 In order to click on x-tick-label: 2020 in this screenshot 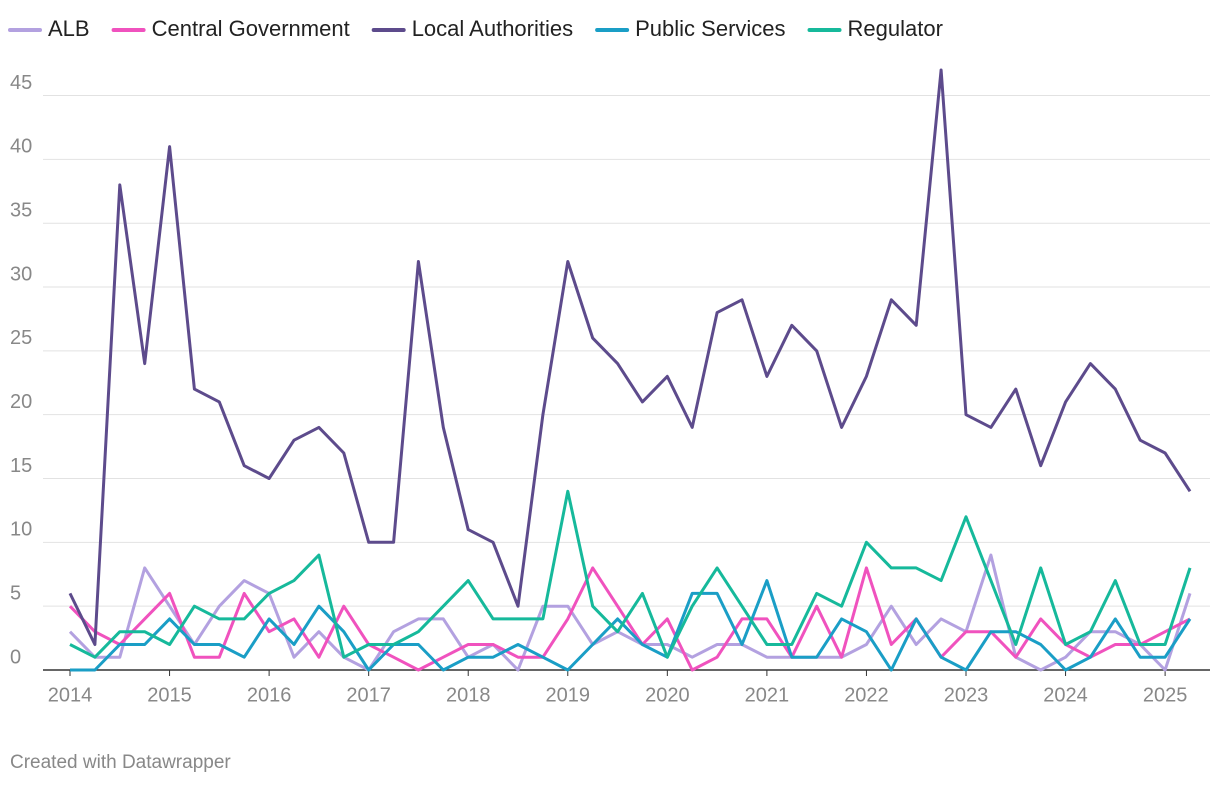, I will do `click(667, 695)`.